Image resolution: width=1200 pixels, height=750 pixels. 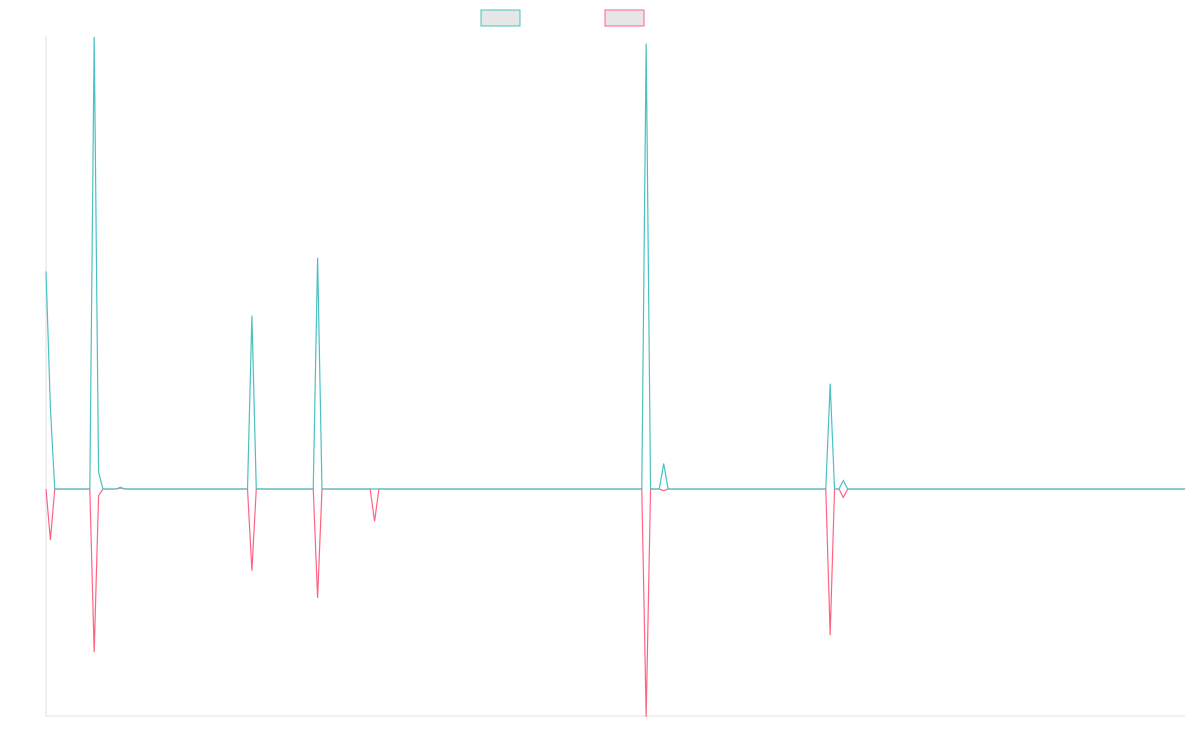 What do you see at coordinates (562, 18) in the screenshot?
I see `legend` at bounding box center [562, 18].